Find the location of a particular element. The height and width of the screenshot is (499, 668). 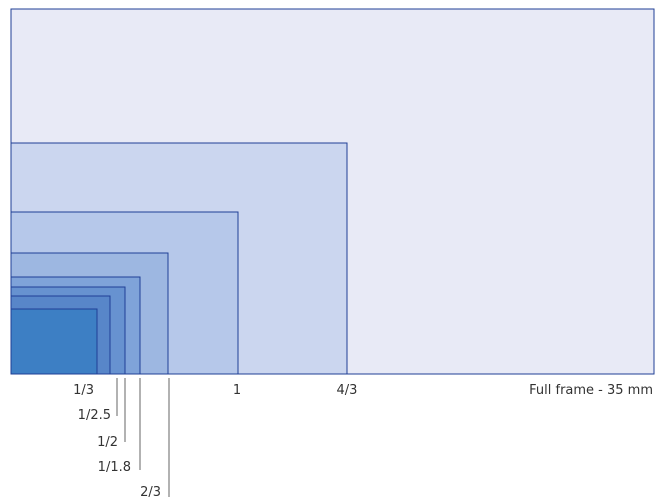

label-1-3: 1/3 is located at coordinates (83, 390).